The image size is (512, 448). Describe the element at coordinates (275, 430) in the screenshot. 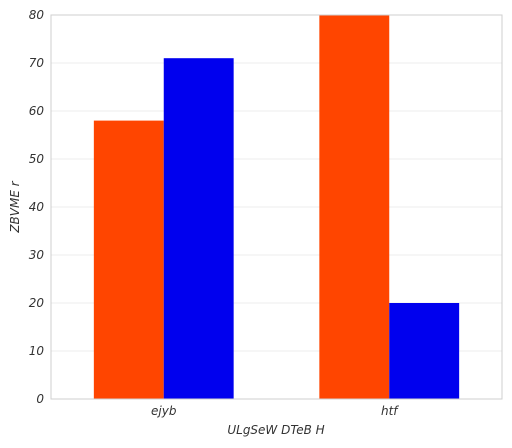

I see `x-axis-label: ULgSeW DTeB H` at that location.